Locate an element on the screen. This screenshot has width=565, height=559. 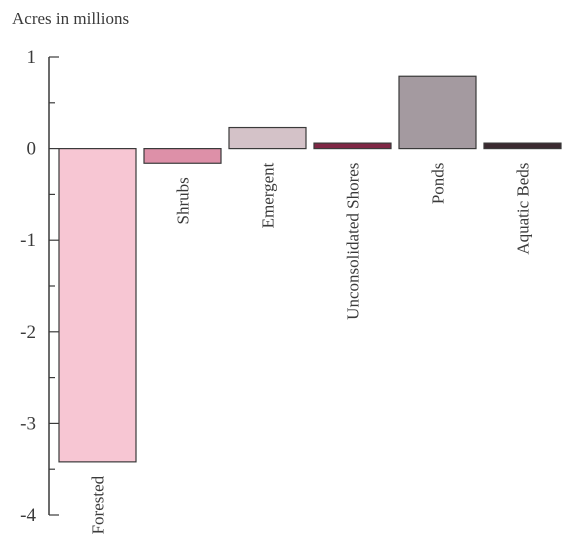
y-tick-label: -3 is located at coordinates (28, 423).